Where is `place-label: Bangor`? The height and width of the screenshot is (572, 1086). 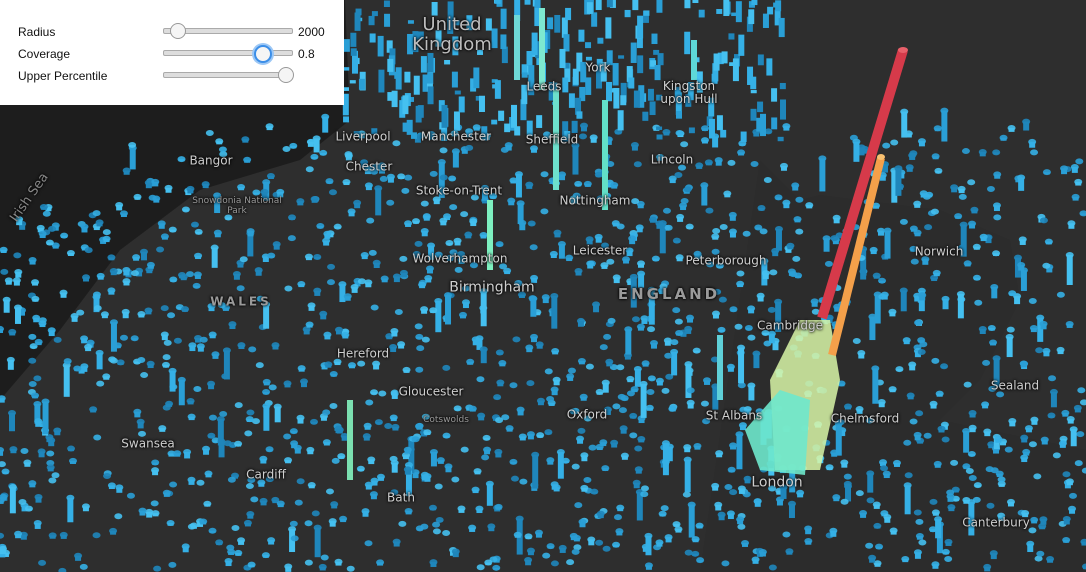 place-label: Bangor is located at coordinates (211, 160).